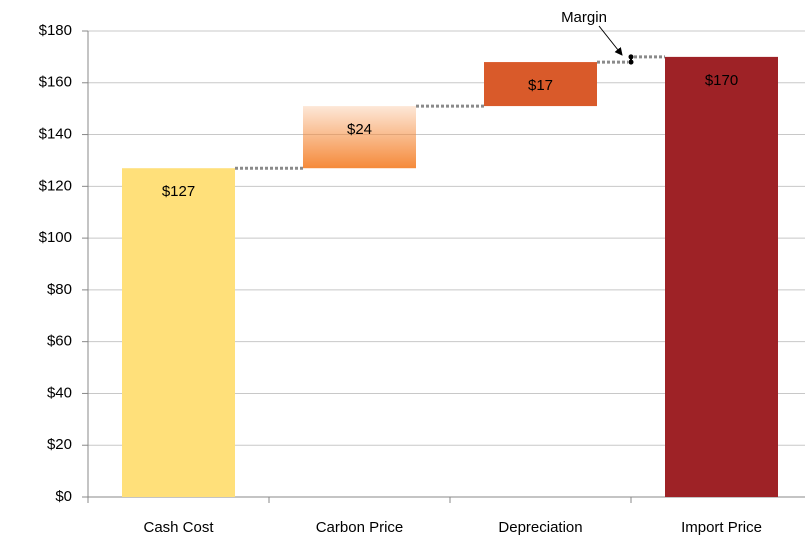 The height and width of the screenshot is (539, 805). I want to click on value-label: $17, so click(540, 85).